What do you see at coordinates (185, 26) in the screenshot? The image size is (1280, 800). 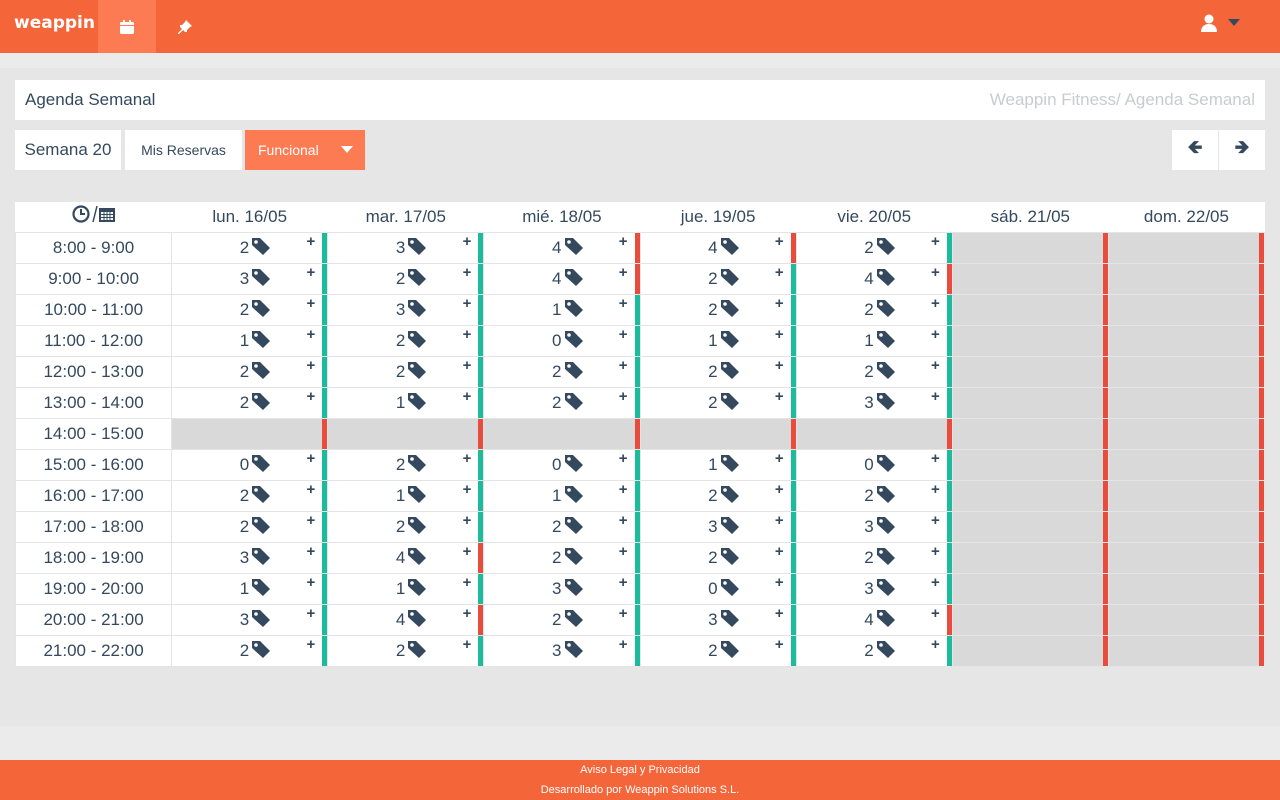 I see `nav-pin` at bounding box center [185, 26].